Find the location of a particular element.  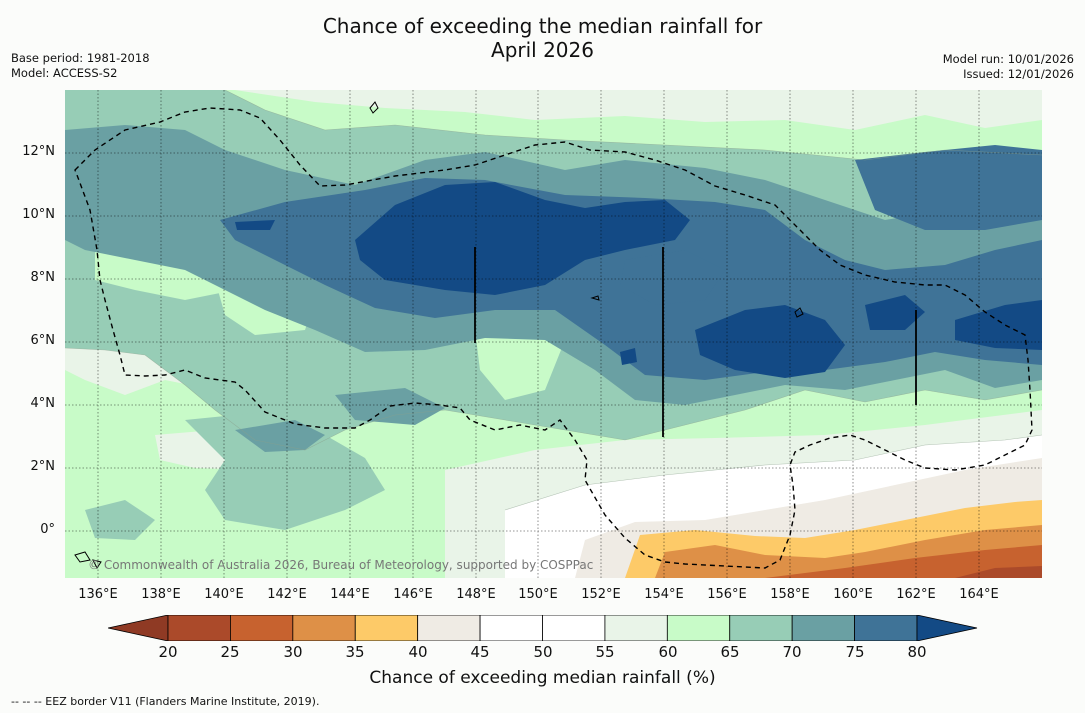

region-75-e is located at coordinates (672, 277).